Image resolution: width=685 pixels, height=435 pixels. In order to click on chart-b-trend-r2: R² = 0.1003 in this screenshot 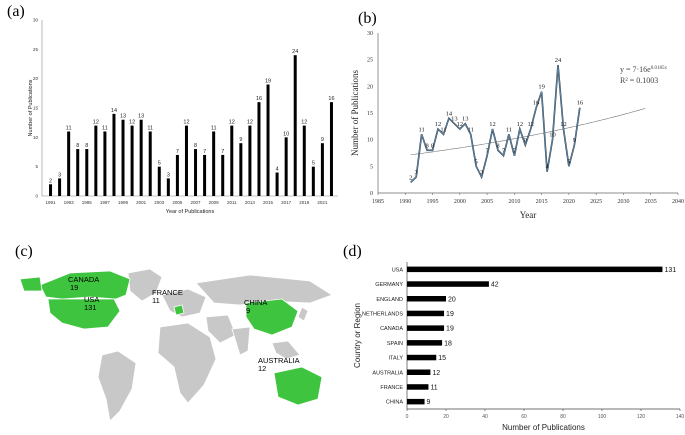, I will do `click(639, 80)`.